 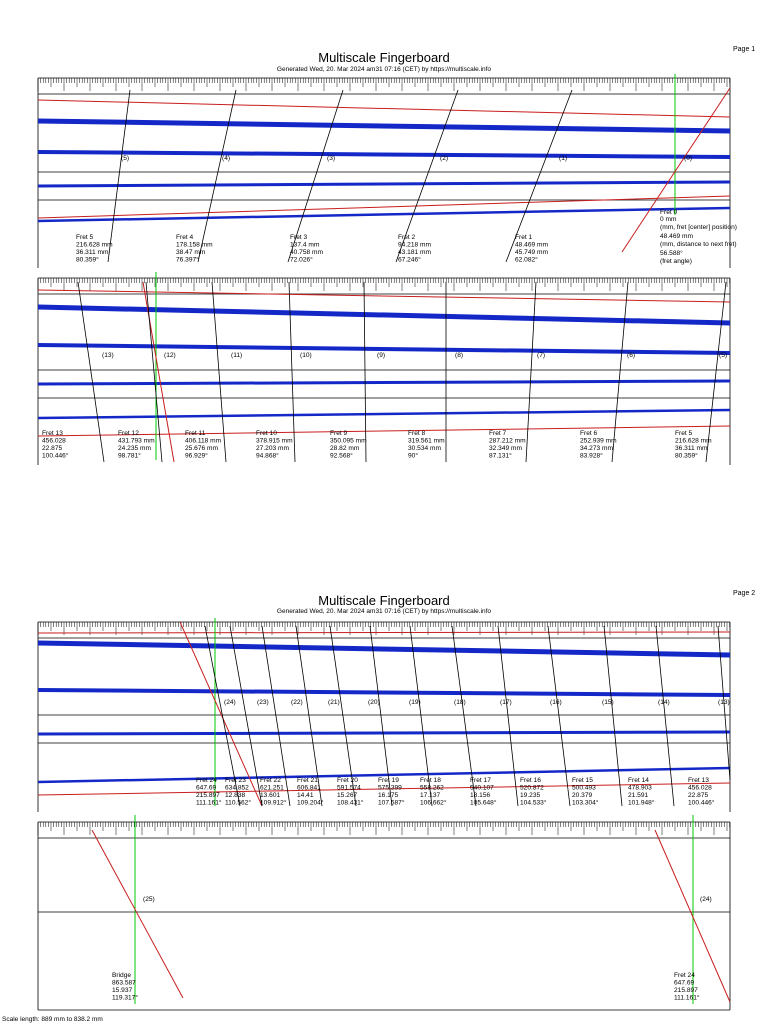 What do you see at coordinates (125, 998) in the screenshot?
I see `fret-label-angle: 119.317°` at bounding box center [125, 998].